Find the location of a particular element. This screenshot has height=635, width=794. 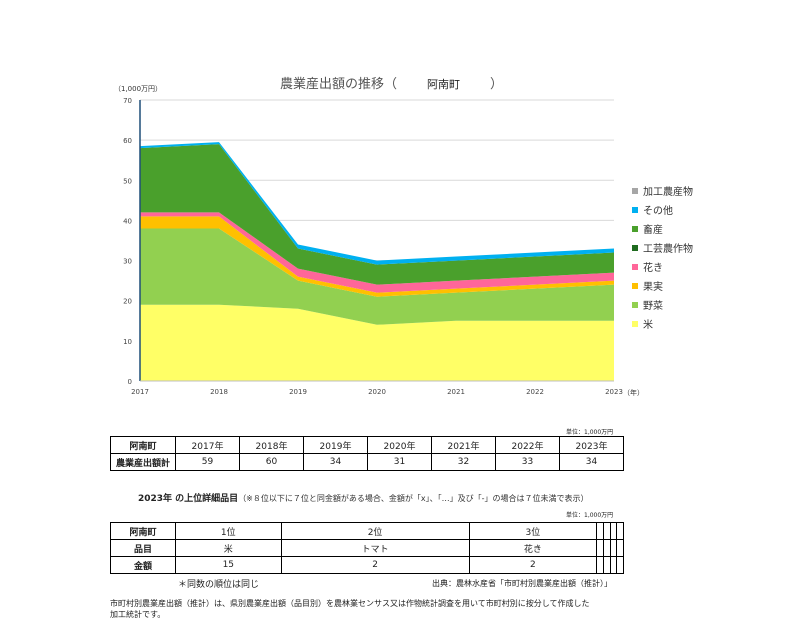

item-label: 品目 is located at coordinates (143, 548).